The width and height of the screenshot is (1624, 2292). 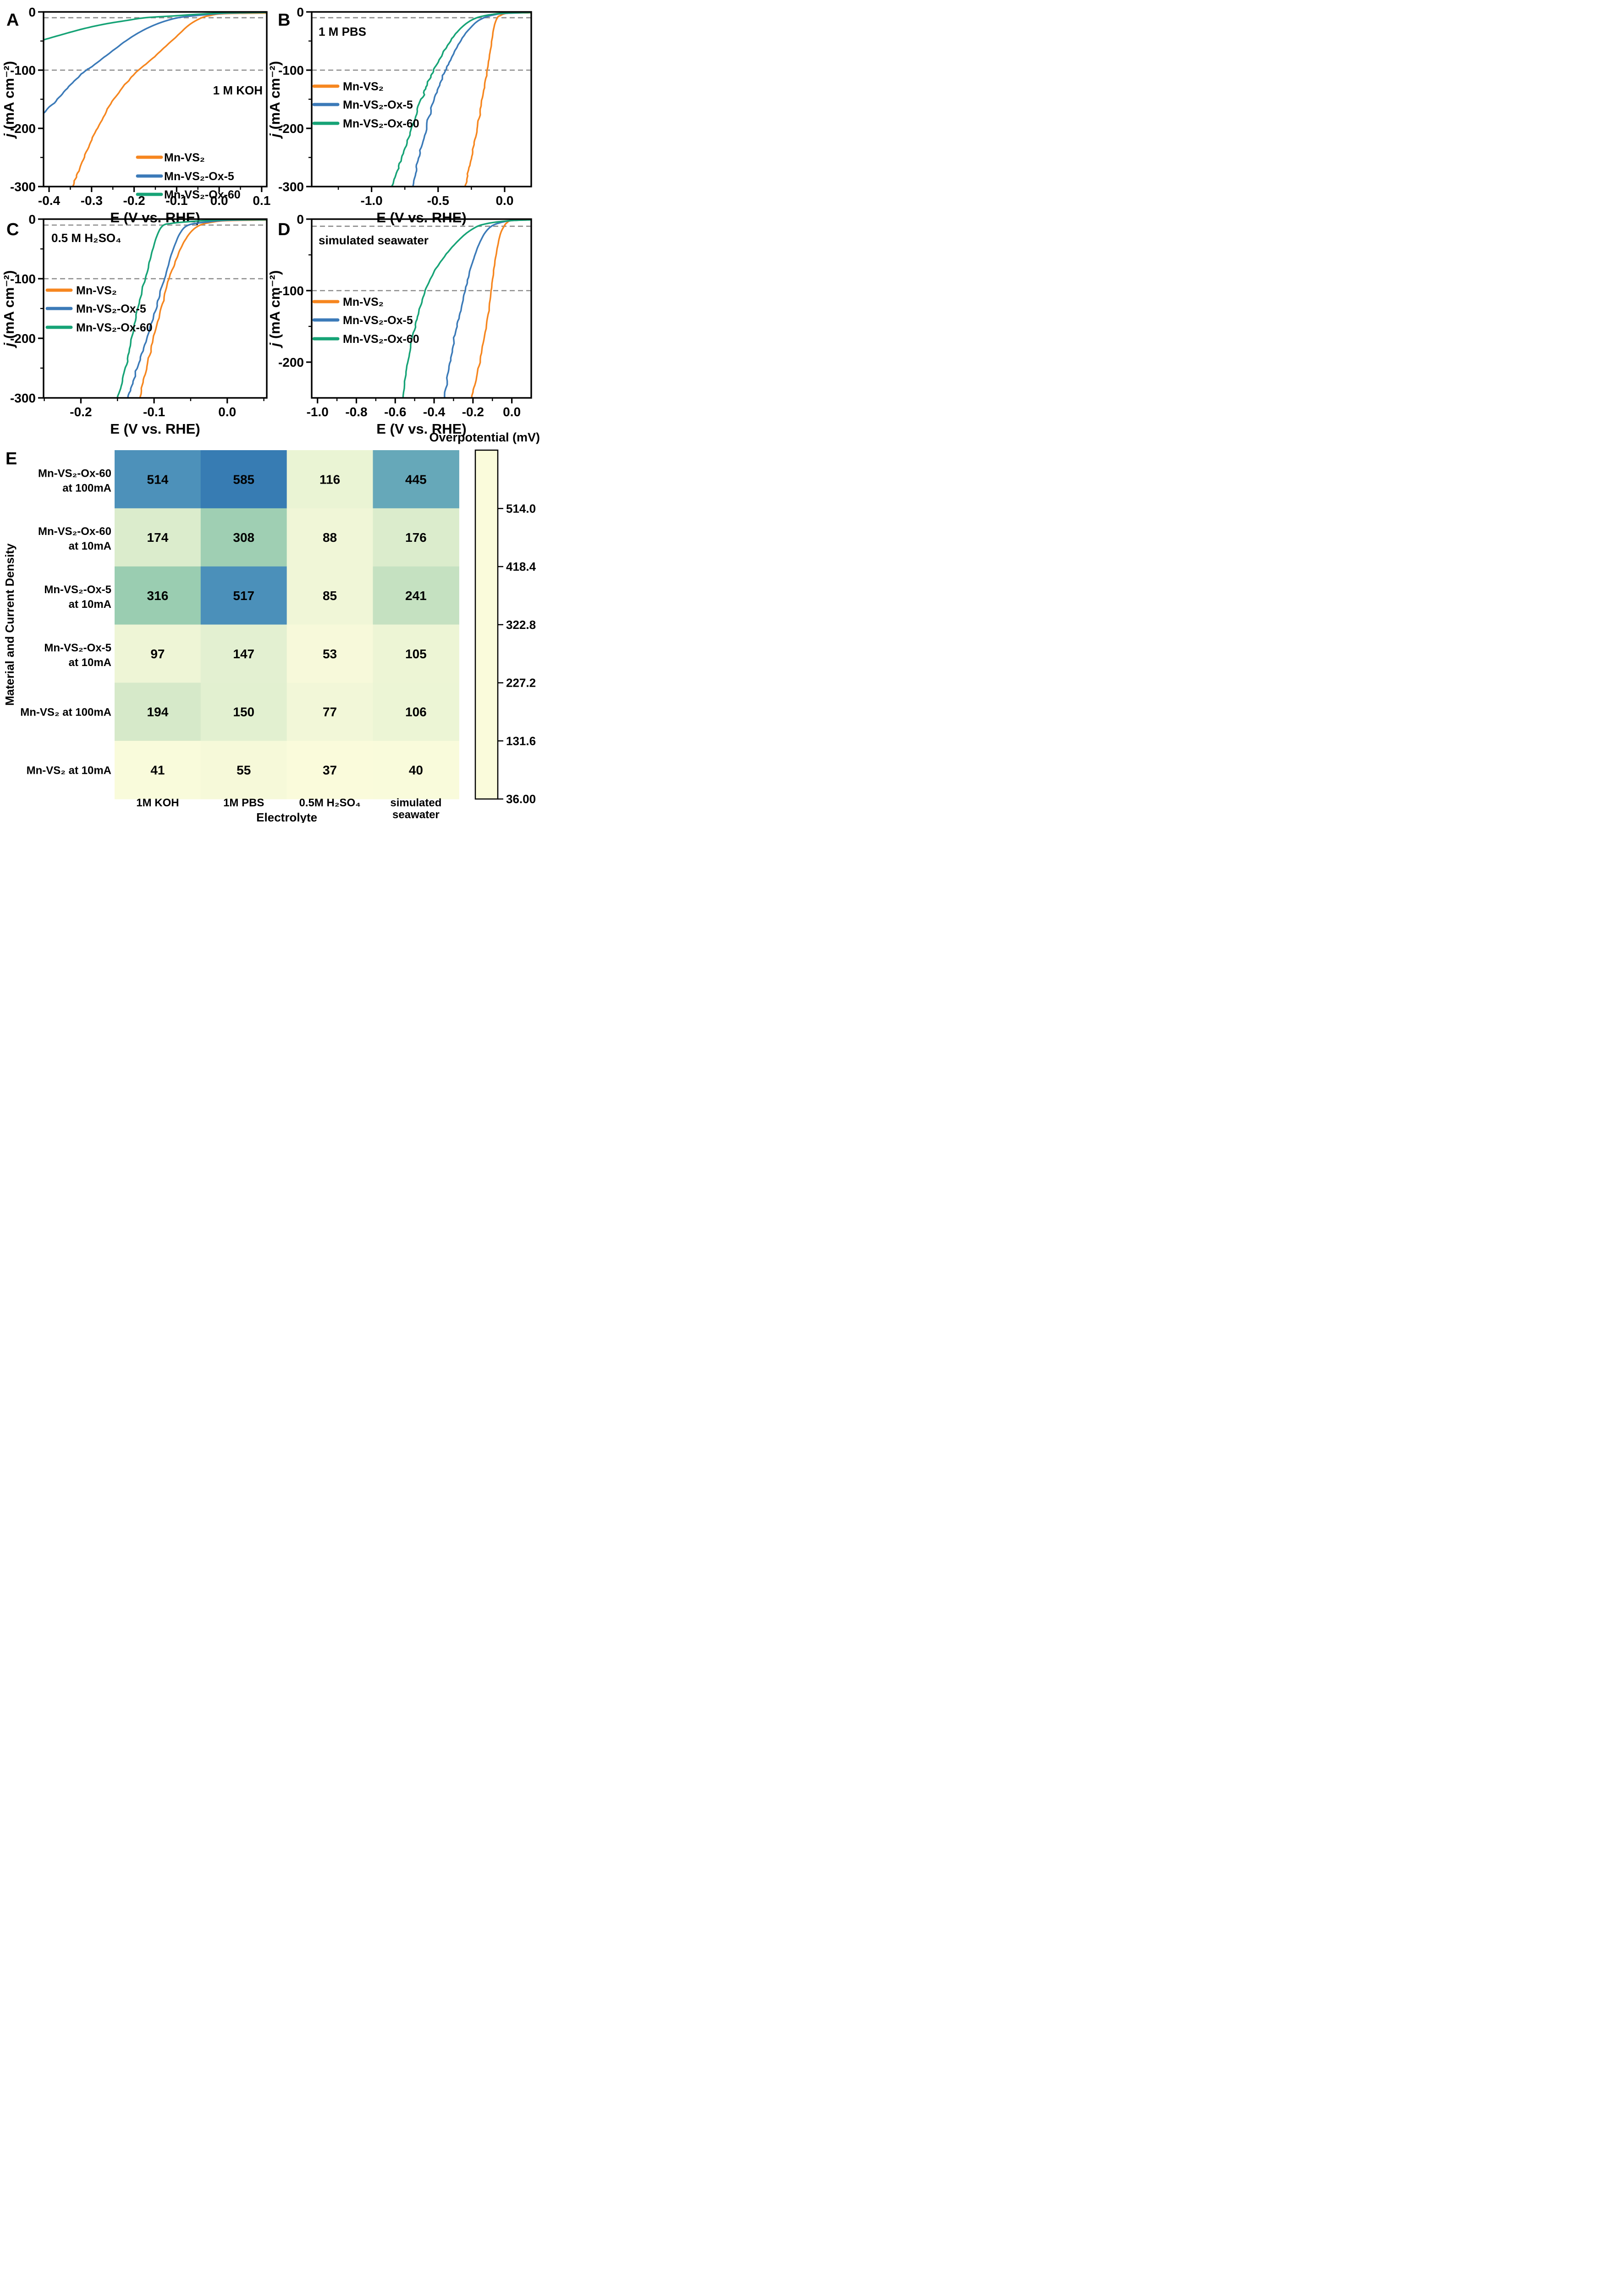 I want to click on heatmap-cell-value: 147, so click(x=243, y=654).